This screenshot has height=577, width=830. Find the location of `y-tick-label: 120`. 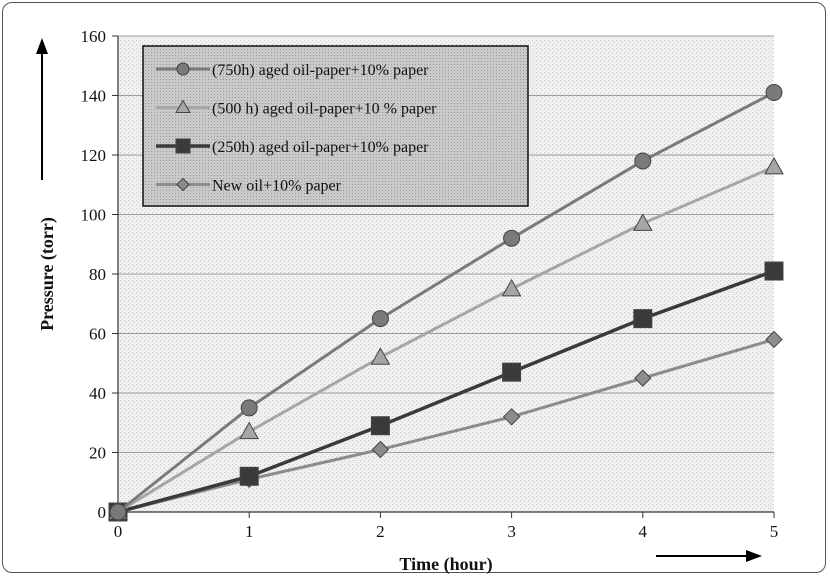

y-tick-label: 120 is located at coordinates (94, 155).